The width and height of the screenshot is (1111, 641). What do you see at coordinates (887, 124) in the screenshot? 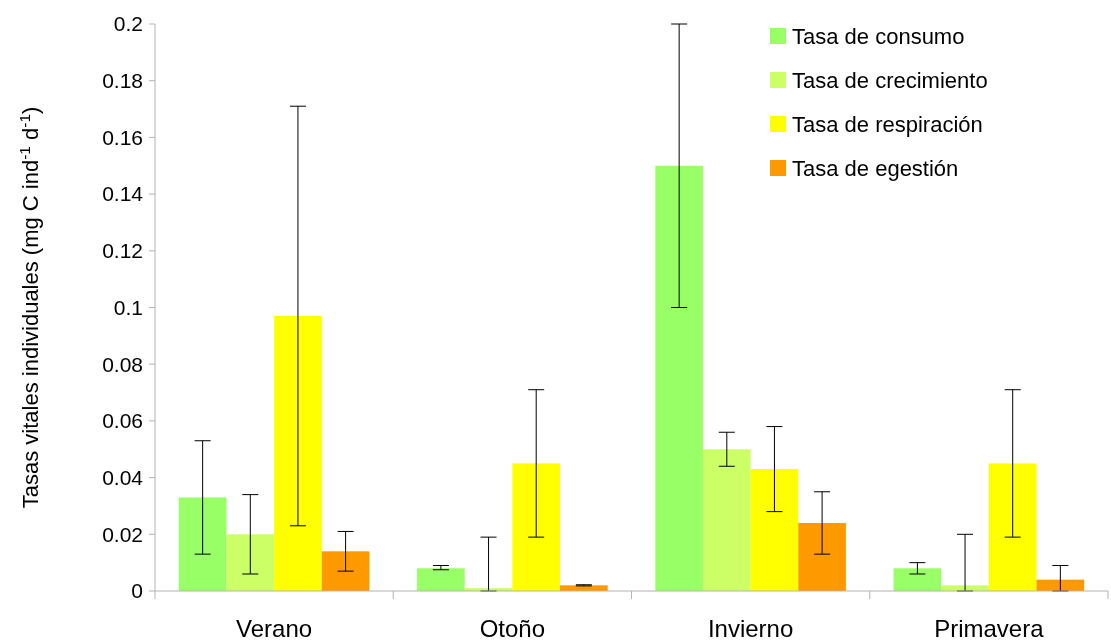
I see `legend-label: Tasa de respiración` at bounding box center [887, 124].